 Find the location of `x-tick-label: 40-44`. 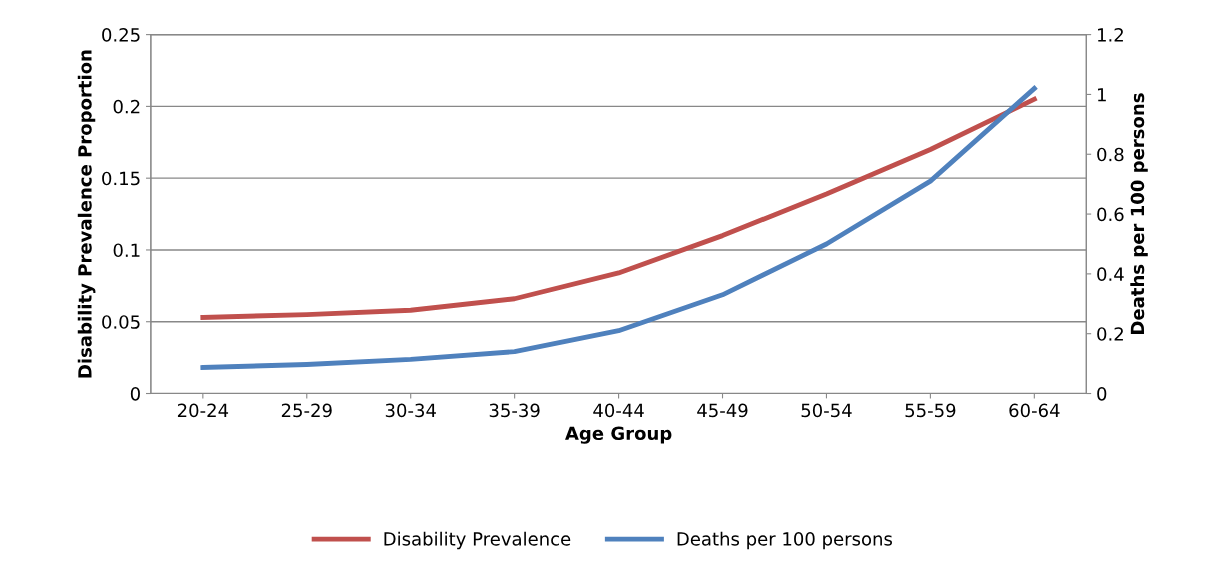

x-tick-label: 40-44 is located at coordinates (618, 410).